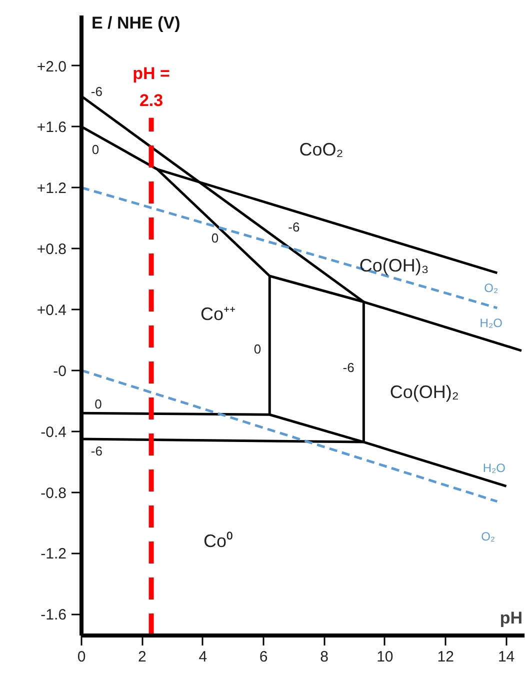 This screenshot has width=525, height=693. I want to click on x-tick-label: 8, so click(324, 657).